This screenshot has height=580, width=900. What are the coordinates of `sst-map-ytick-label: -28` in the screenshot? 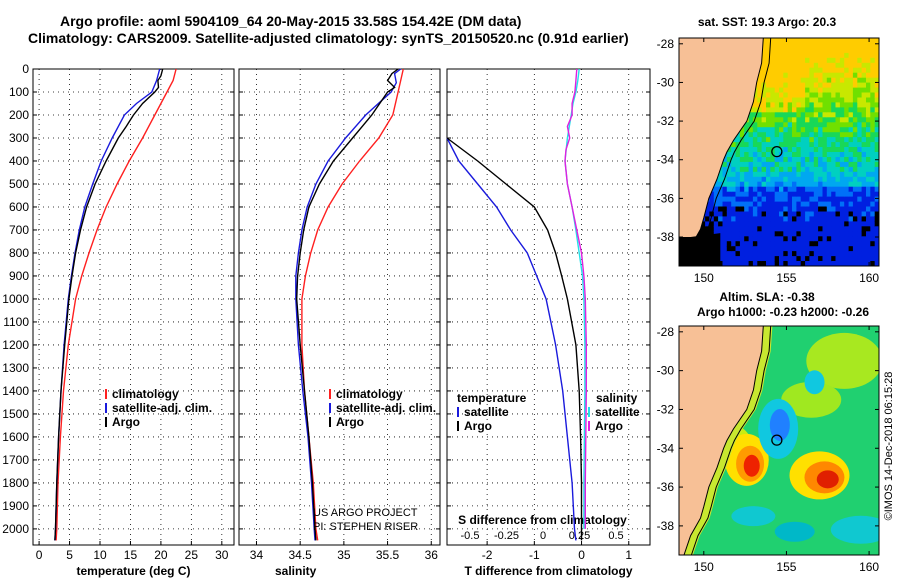 It's located at (666, 44).